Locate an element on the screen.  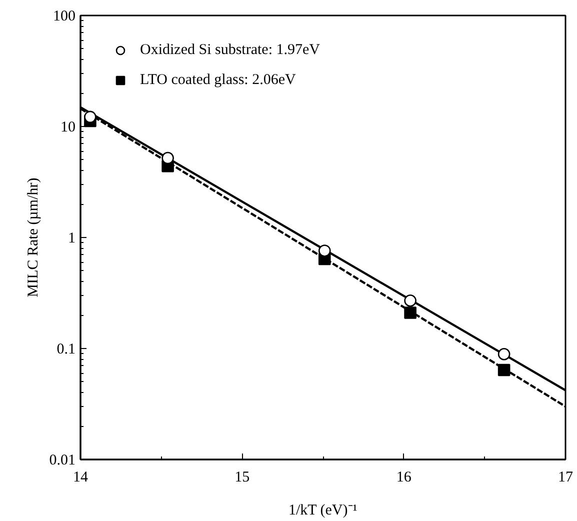
x-tick-label: 15 is located at coordinates (242, 478).